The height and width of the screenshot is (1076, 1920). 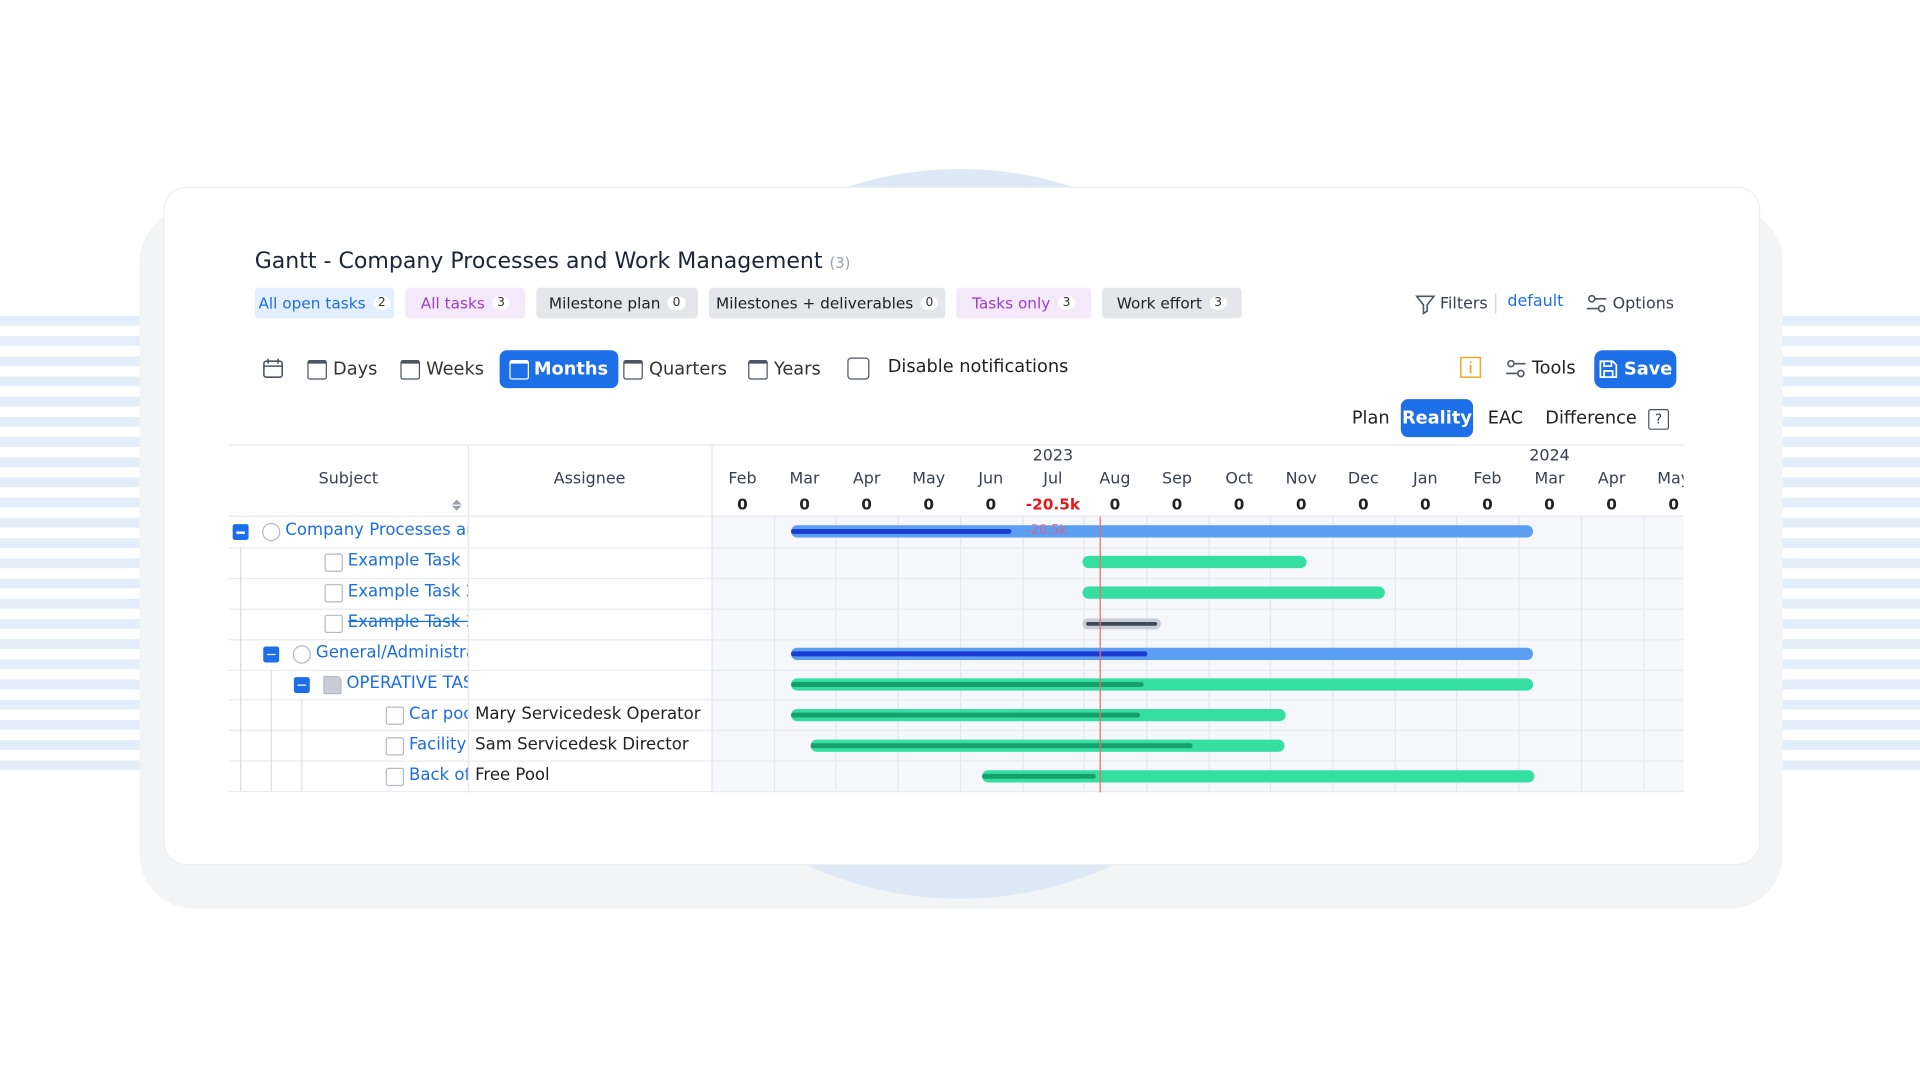 What do you see at coordinates (407, 683) in the screenshot?
I see `row-subject: OPERATIVE TAS` at bounding box center [407, 683].